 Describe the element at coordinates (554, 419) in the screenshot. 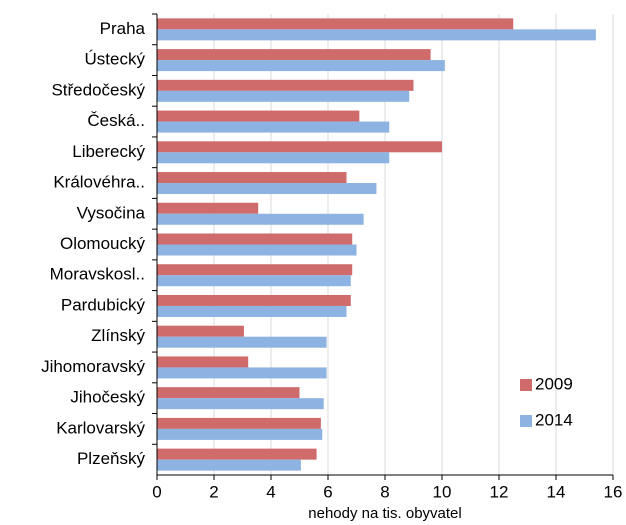

I see `legend-label: 2014` at that location.